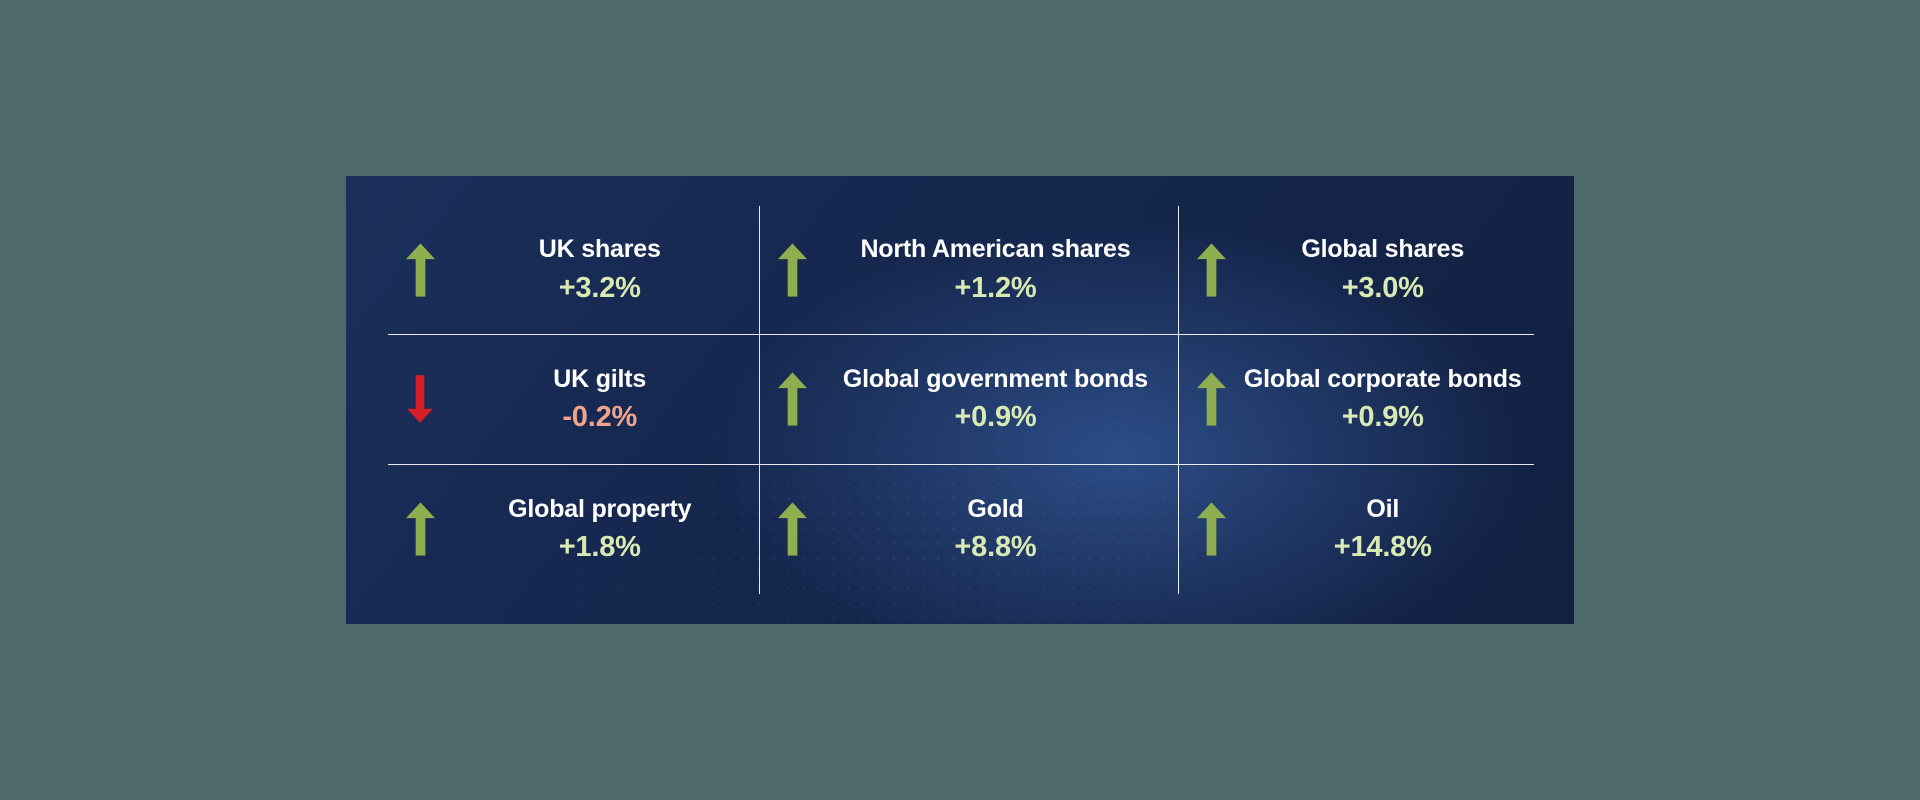 This screenshot has height=800, width=1920. I want to click on asset-value: +1.2%, so click(995, 288).